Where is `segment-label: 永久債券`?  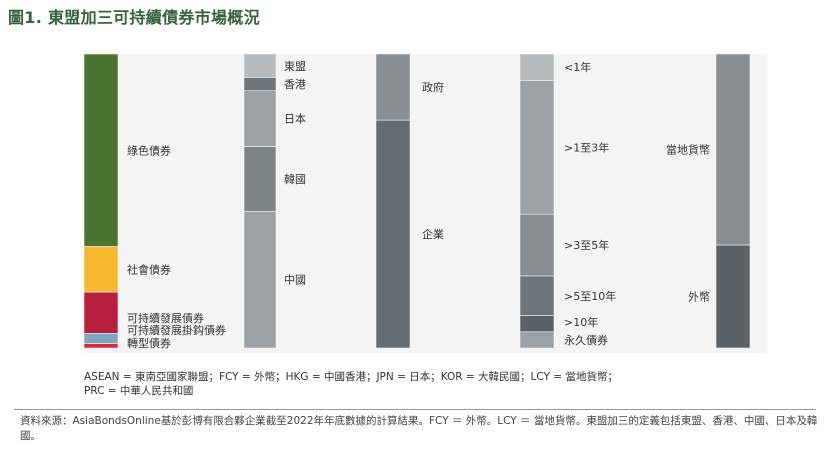 segment-label: 永久債券 is located at coordinates (586, 340).